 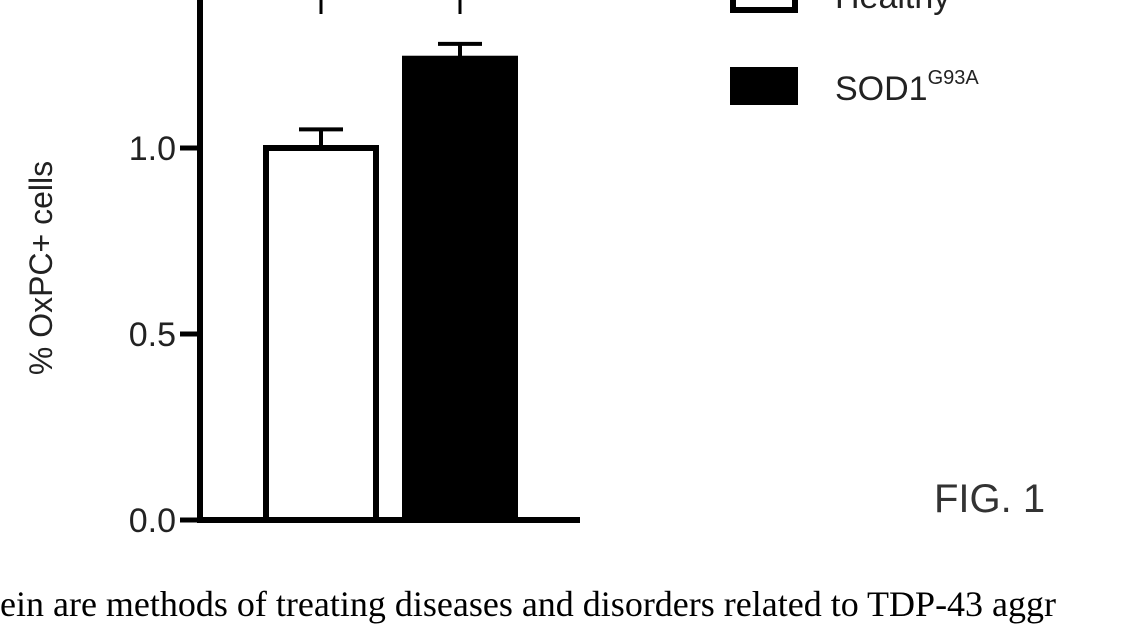 I want to click on y-axis-title: % OxPC+ cells, so click(x=41, y=268).